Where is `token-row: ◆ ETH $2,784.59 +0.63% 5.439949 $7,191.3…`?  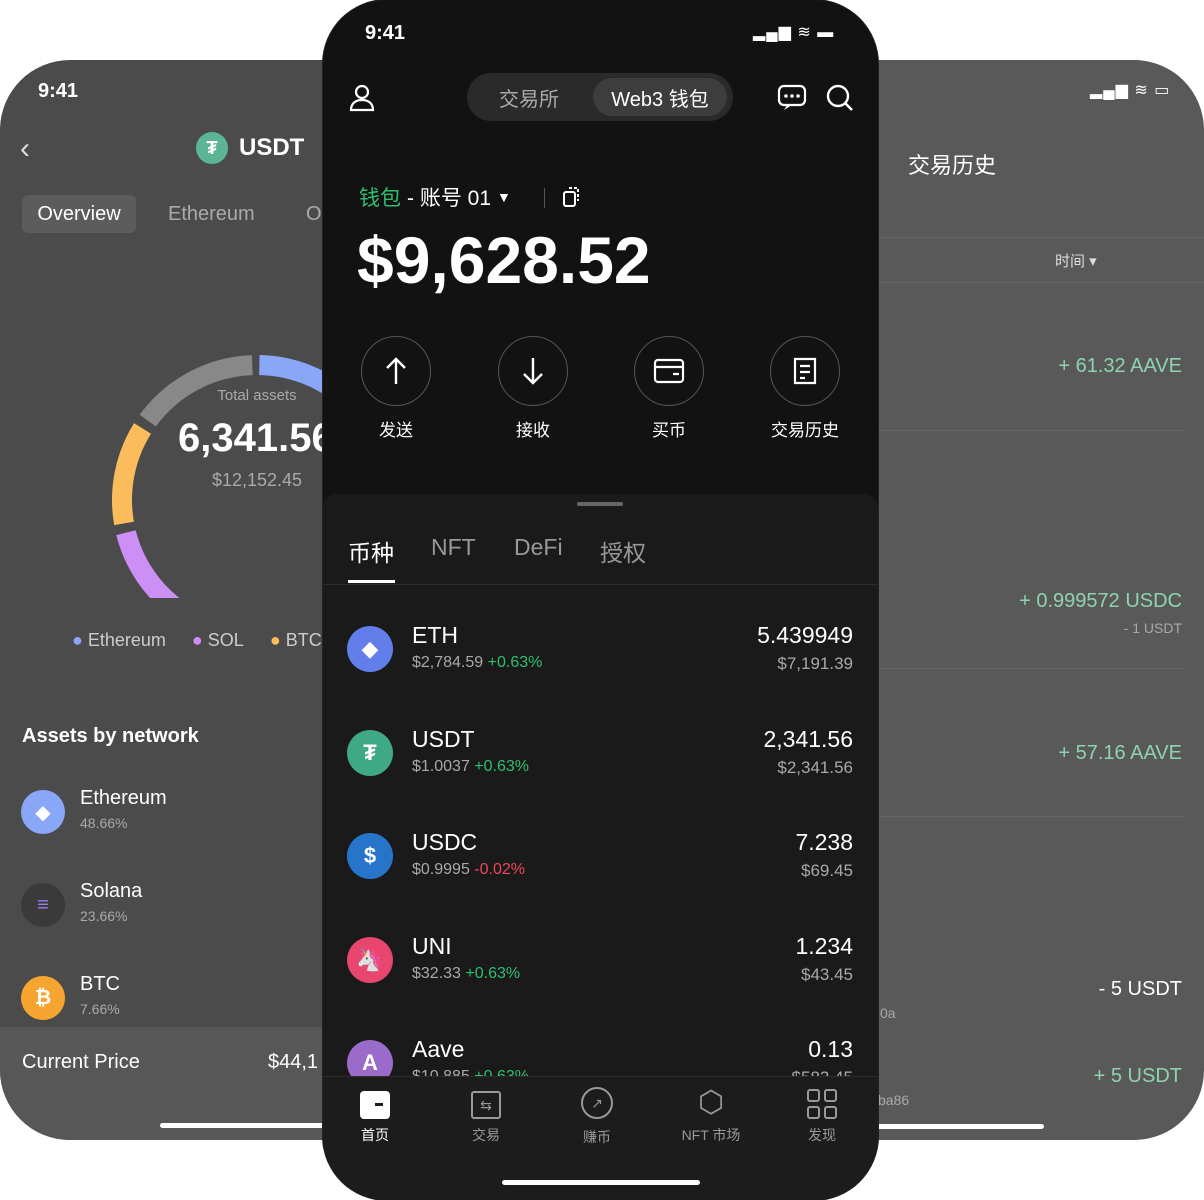 token-row: ◆ ETH $2,784.59 +0.63% 5.439949 $7,191.3… is located at coordinates (600, 644).